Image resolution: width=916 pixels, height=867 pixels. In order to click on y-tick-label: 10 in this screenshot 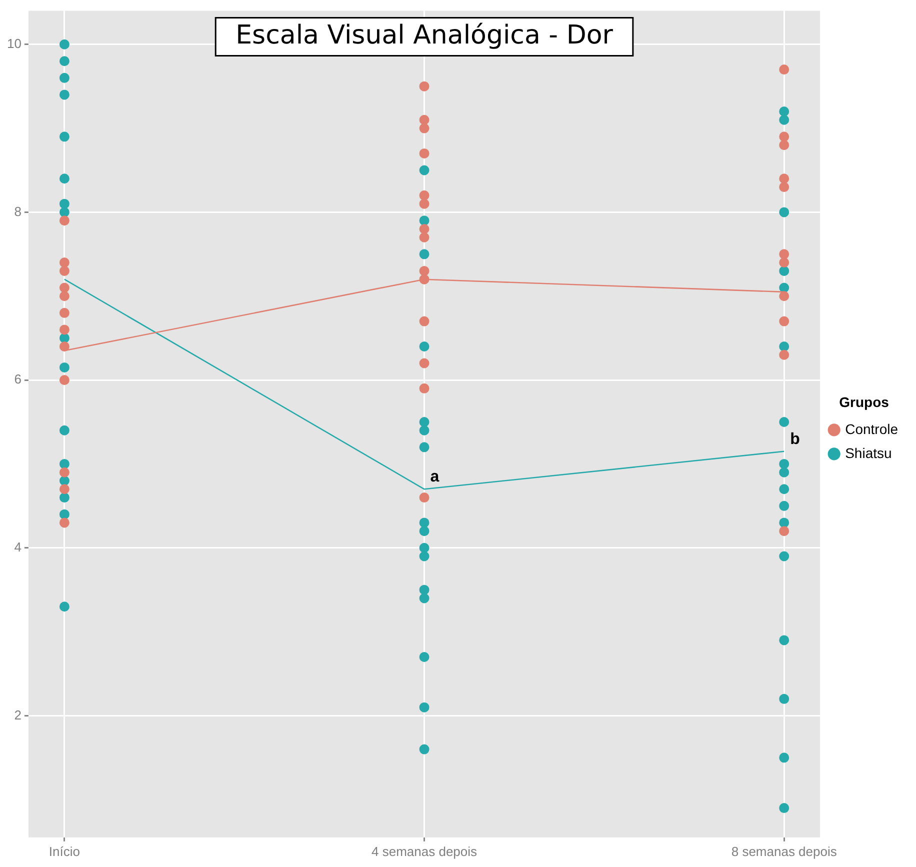, I will do `click(14, 43)`.